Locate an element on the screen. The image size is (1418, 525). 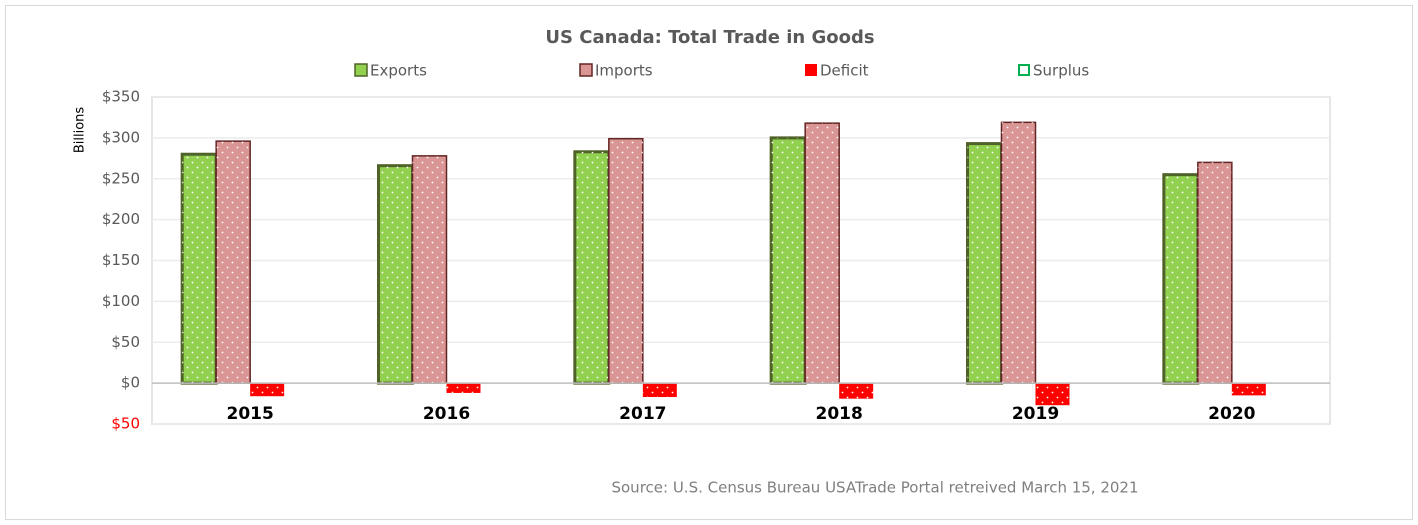
y-tick-label: $300 is located at coordinates (121, 137).